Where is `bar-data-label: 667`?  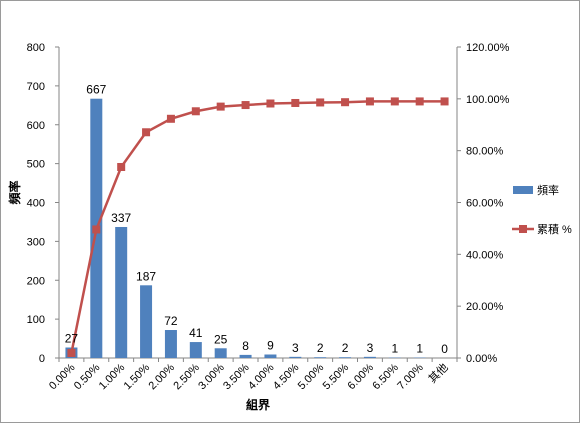 bar-data-label: 667 is located at coordinates (96, 90).